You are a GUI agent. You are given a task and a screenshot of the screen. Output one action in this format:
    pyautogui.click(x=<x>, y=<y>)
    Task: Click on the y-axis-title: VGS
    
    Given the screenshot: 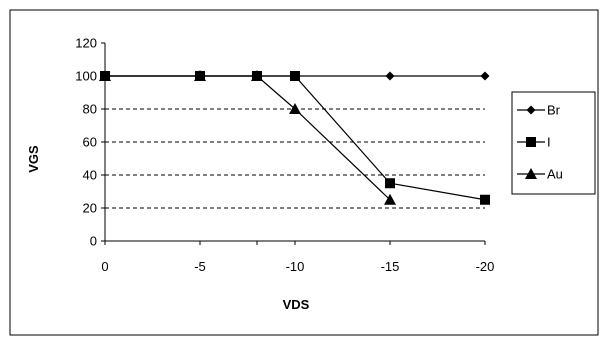 What is the action you would take?
    pyautogui.click(x=33, y=159)
    